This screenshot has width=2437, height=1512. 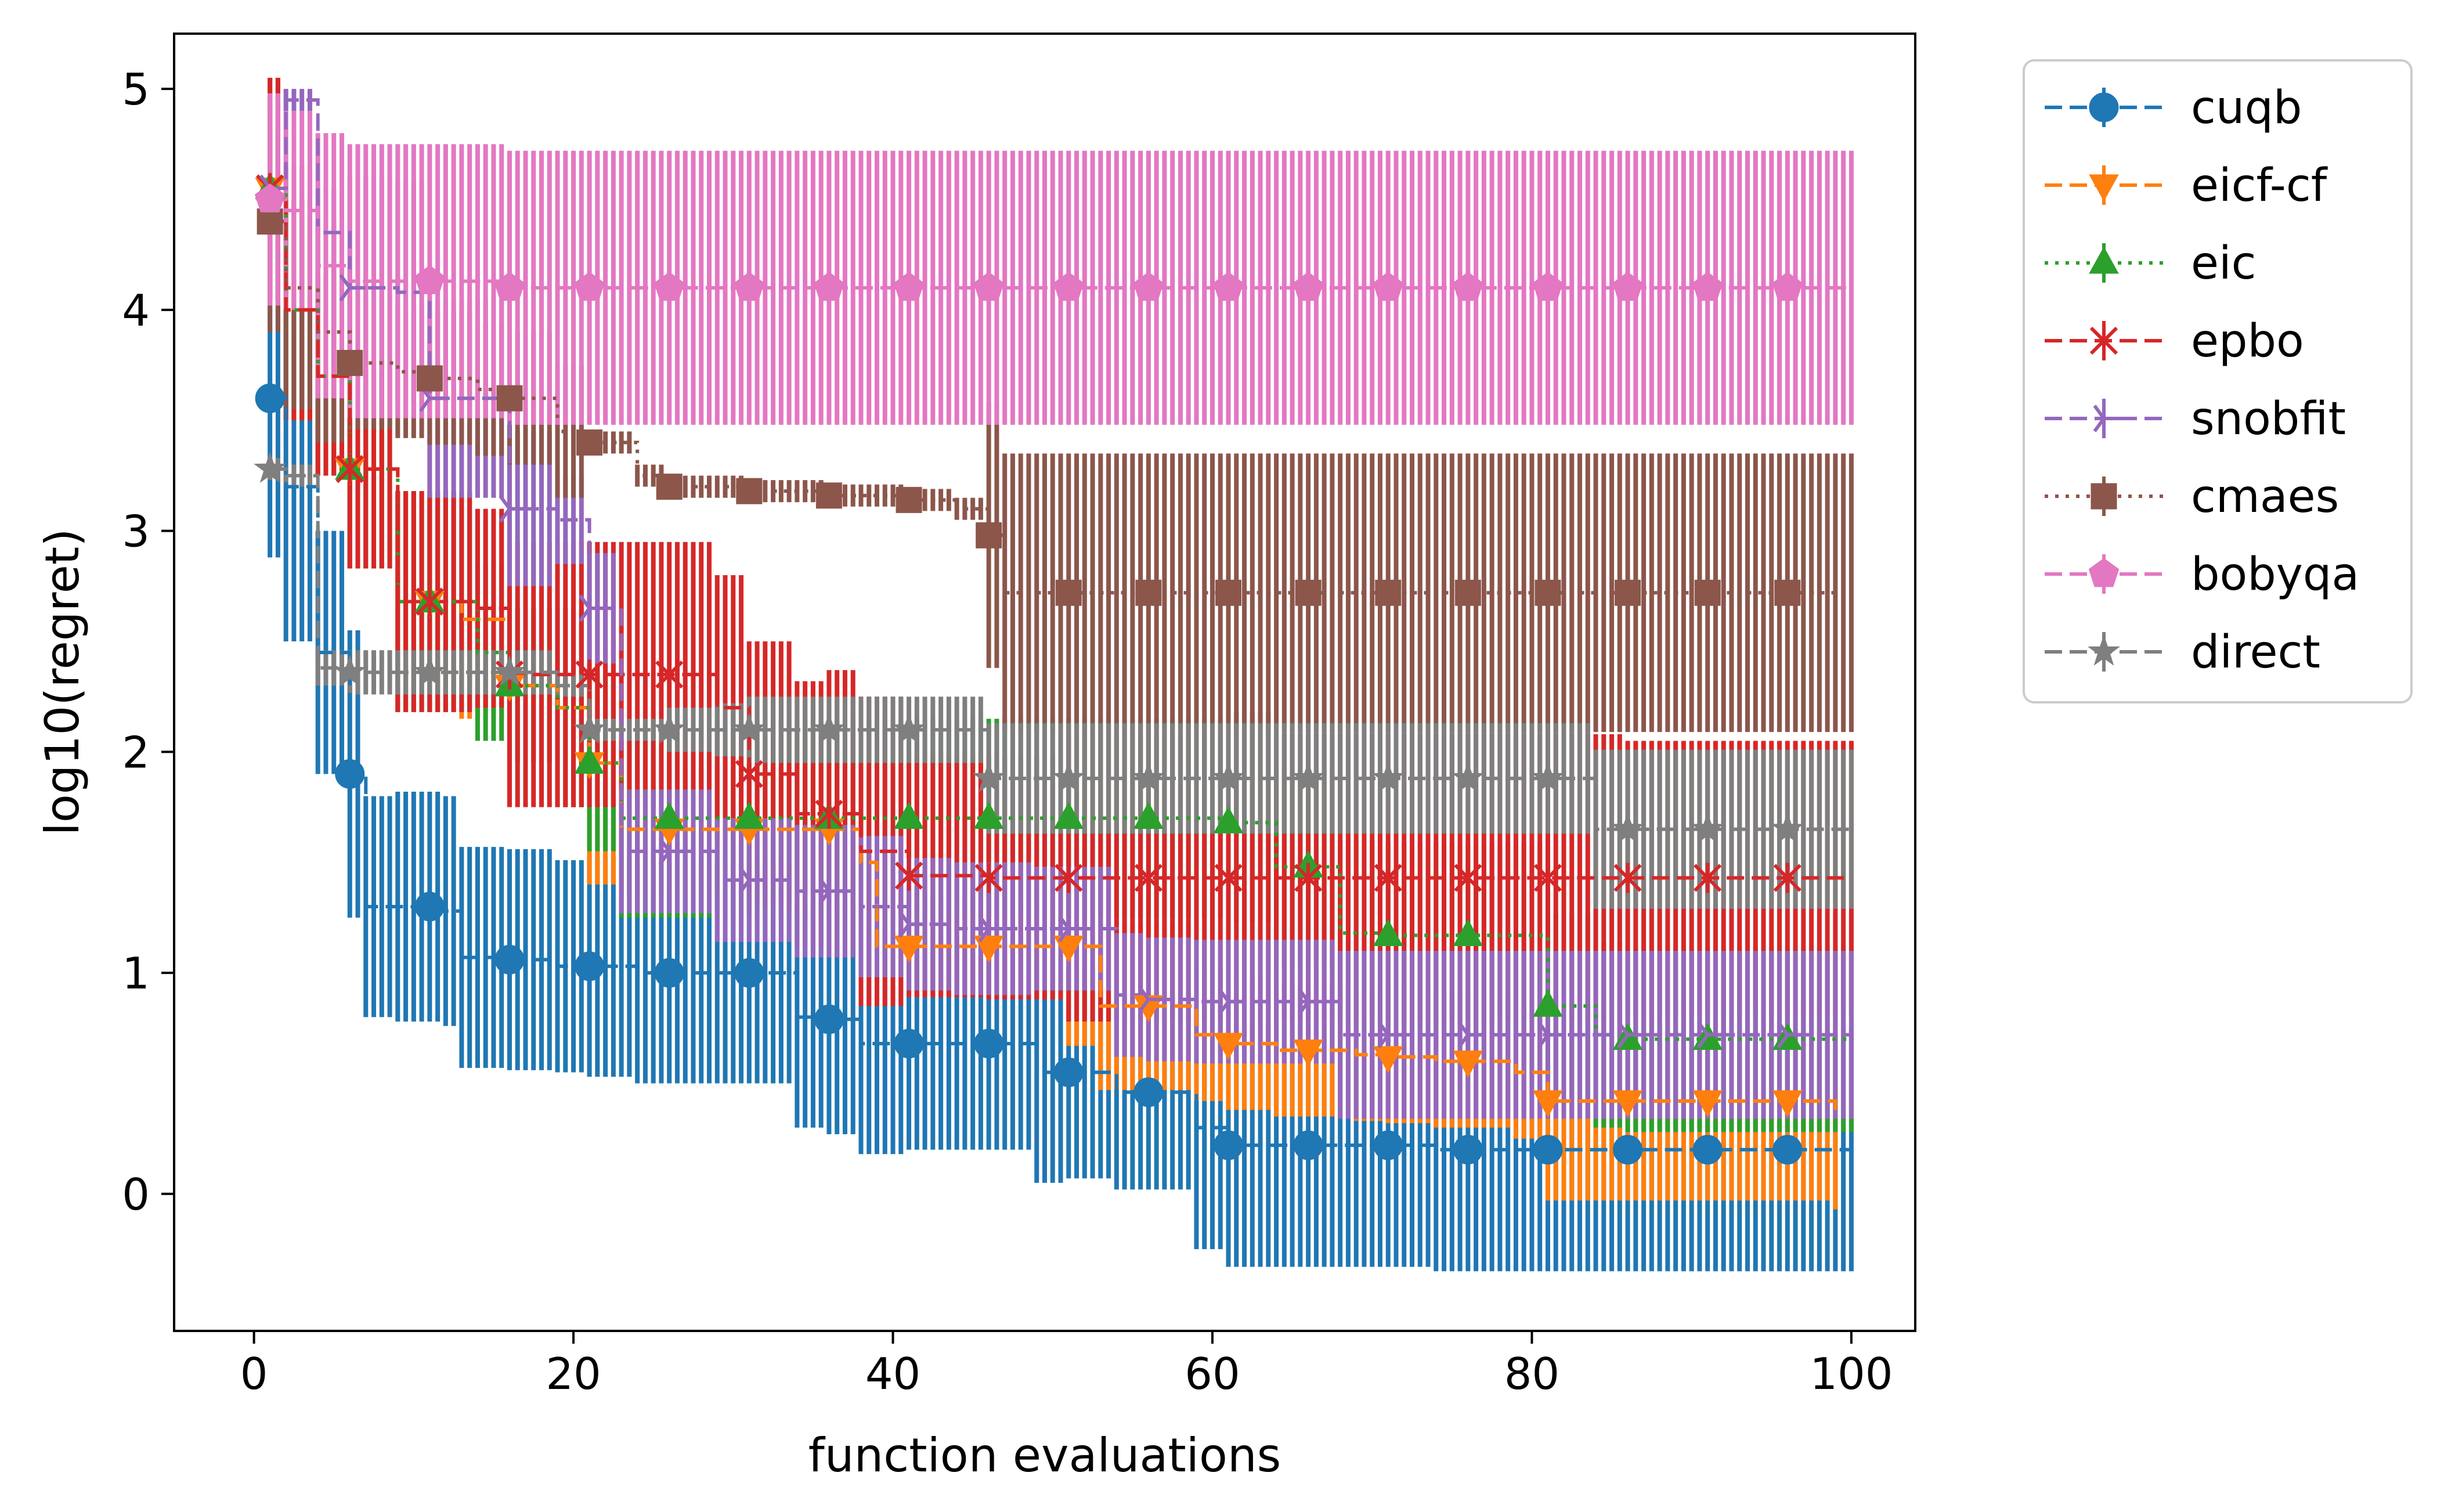 I want to click on legend-label-snobfit: snobfit, so click(x=2268, y=419).